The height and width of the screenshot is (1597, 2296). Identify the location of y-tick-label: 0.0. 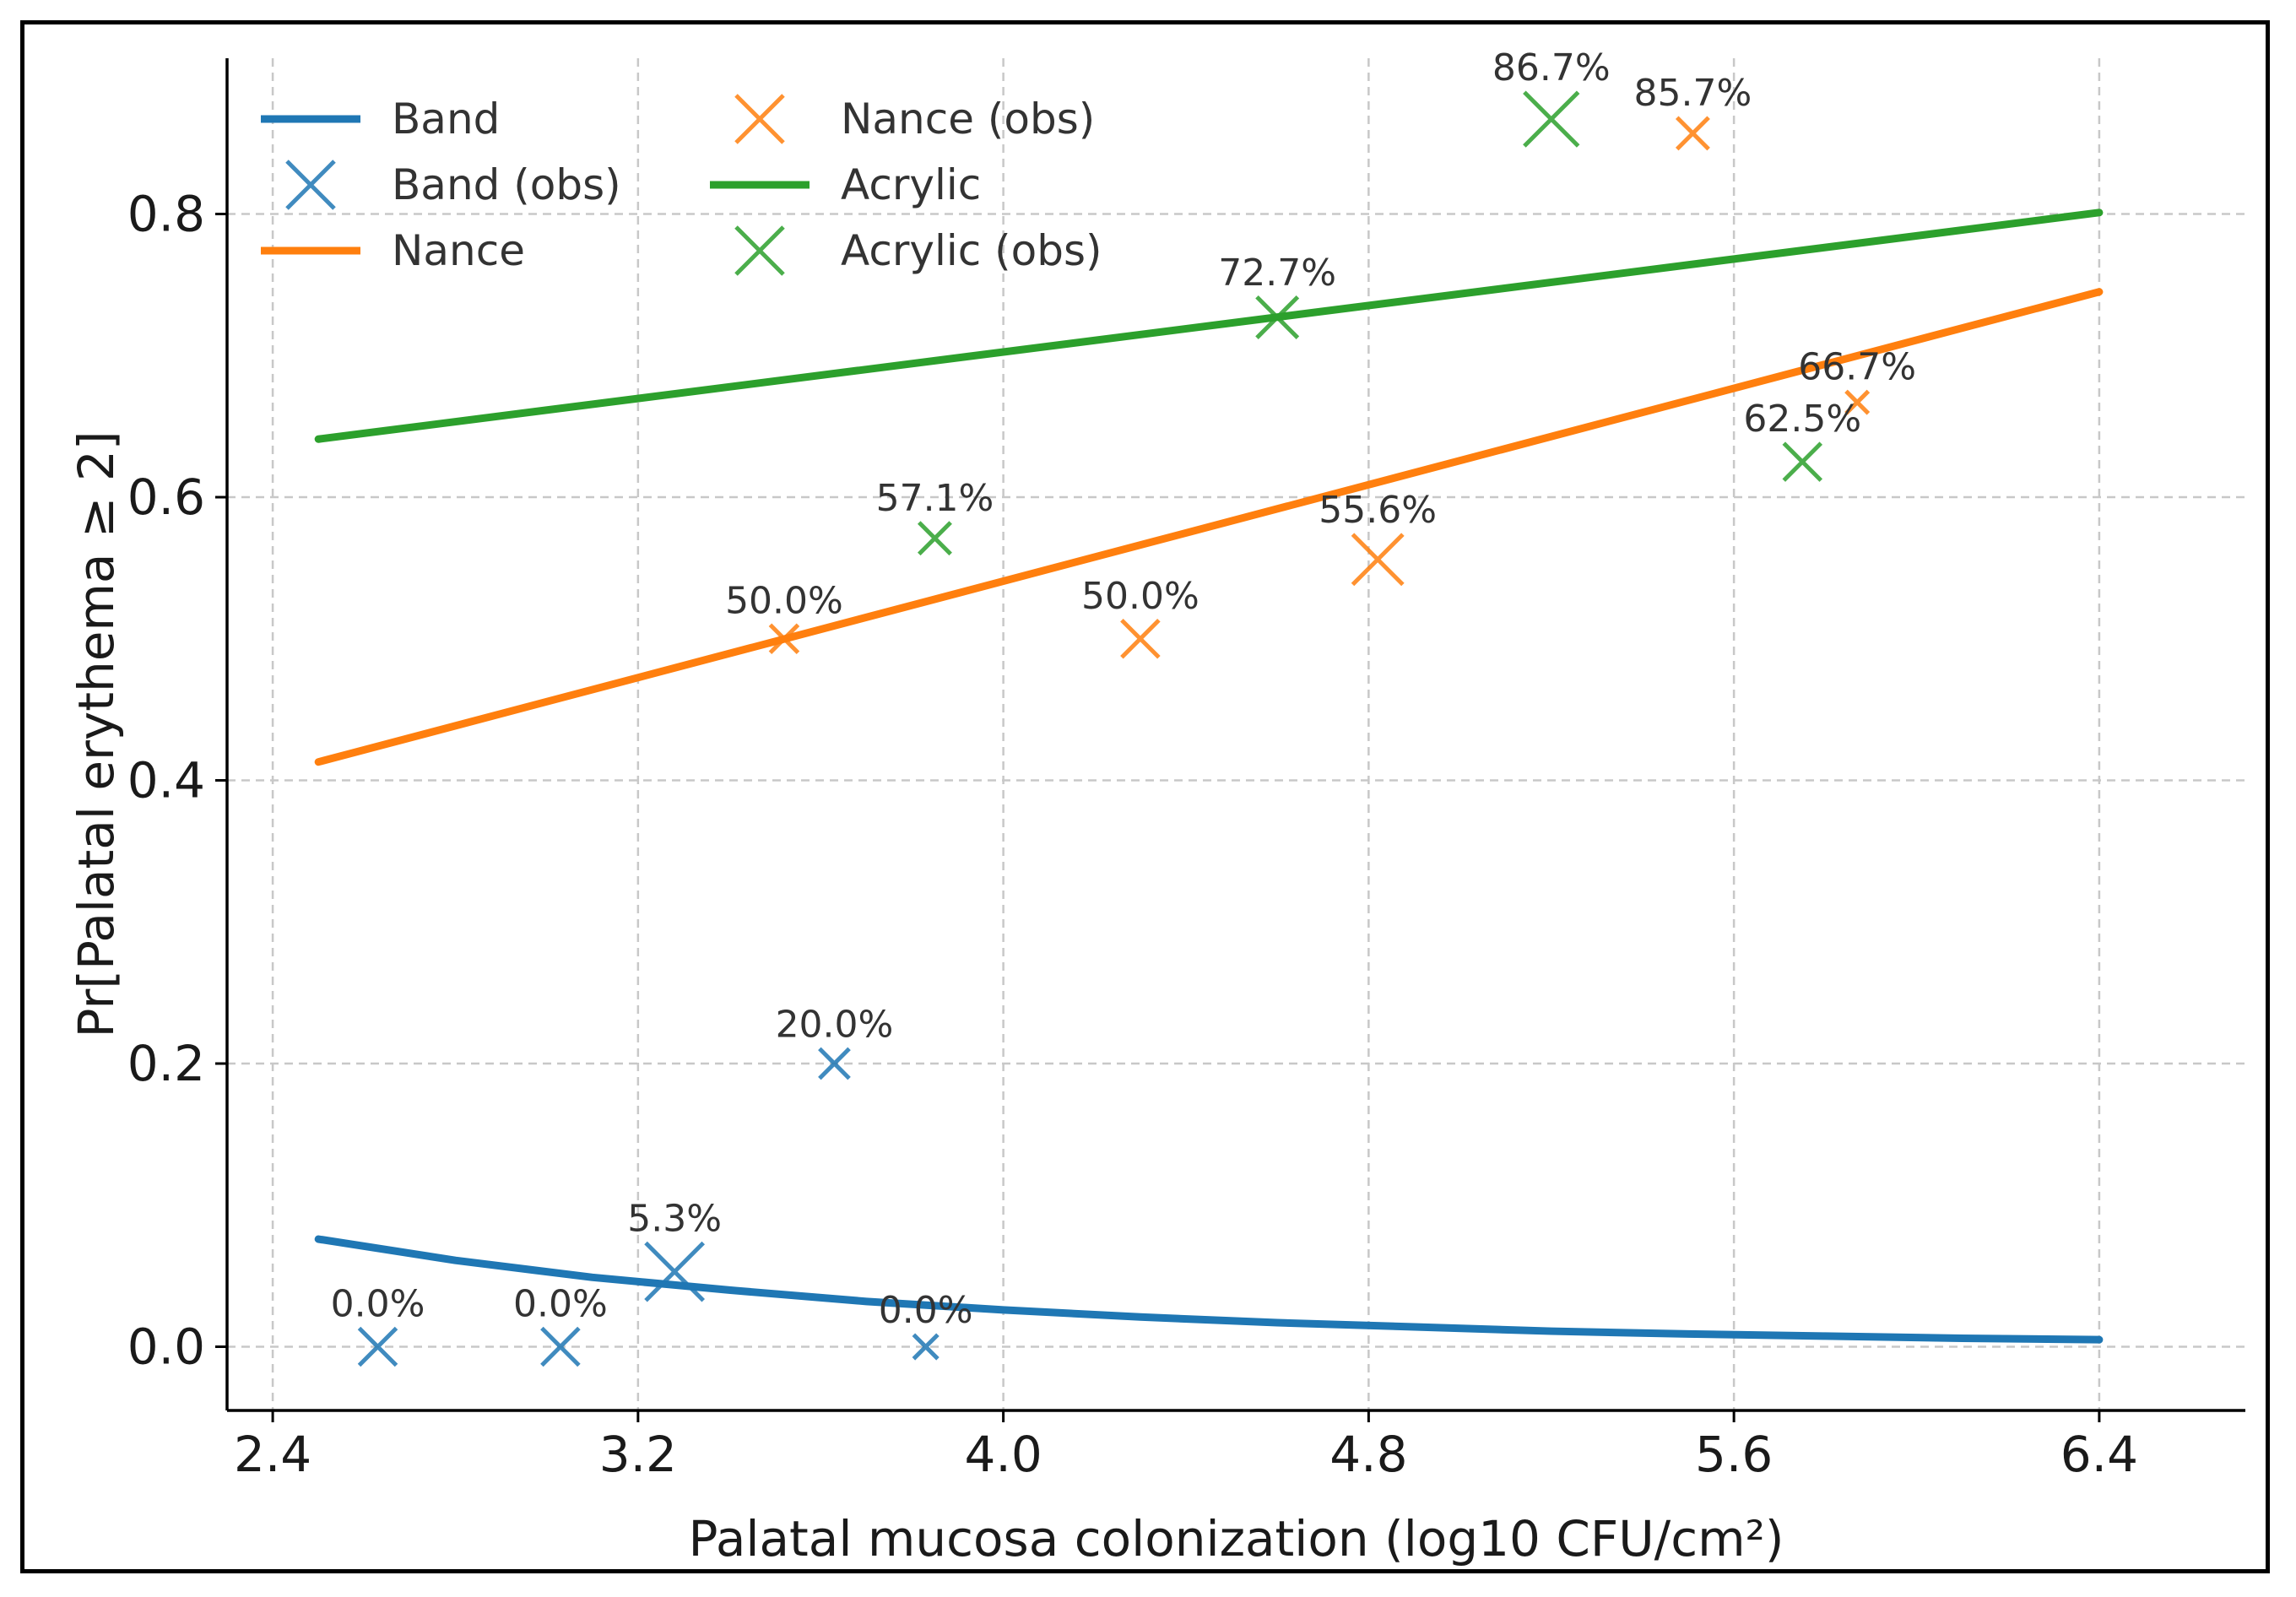
(166, 1347).